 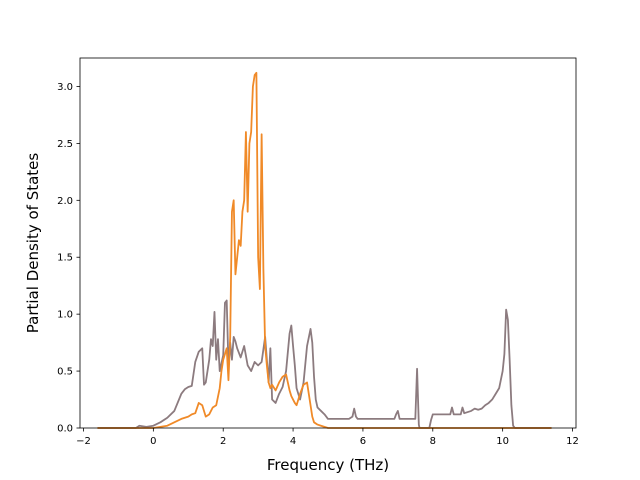 What do you see at coordinates (502, 441) in the screenshot?
I see `x-tick-label: 10` at bounding box center [502, 441].